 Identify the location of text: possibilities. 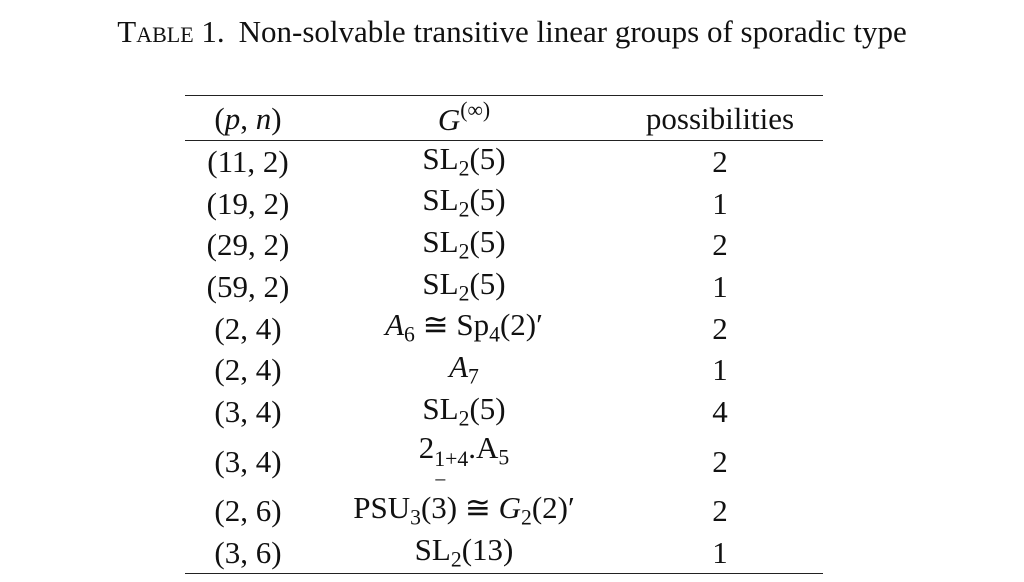
(720, 118).